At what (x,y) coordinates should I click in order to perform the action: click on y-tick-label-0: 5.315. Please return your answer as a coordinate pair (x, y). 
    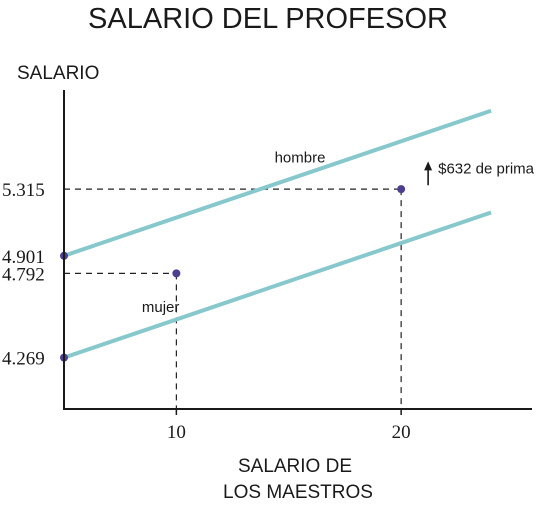
    Looking at the image, I should click on (23, 190).